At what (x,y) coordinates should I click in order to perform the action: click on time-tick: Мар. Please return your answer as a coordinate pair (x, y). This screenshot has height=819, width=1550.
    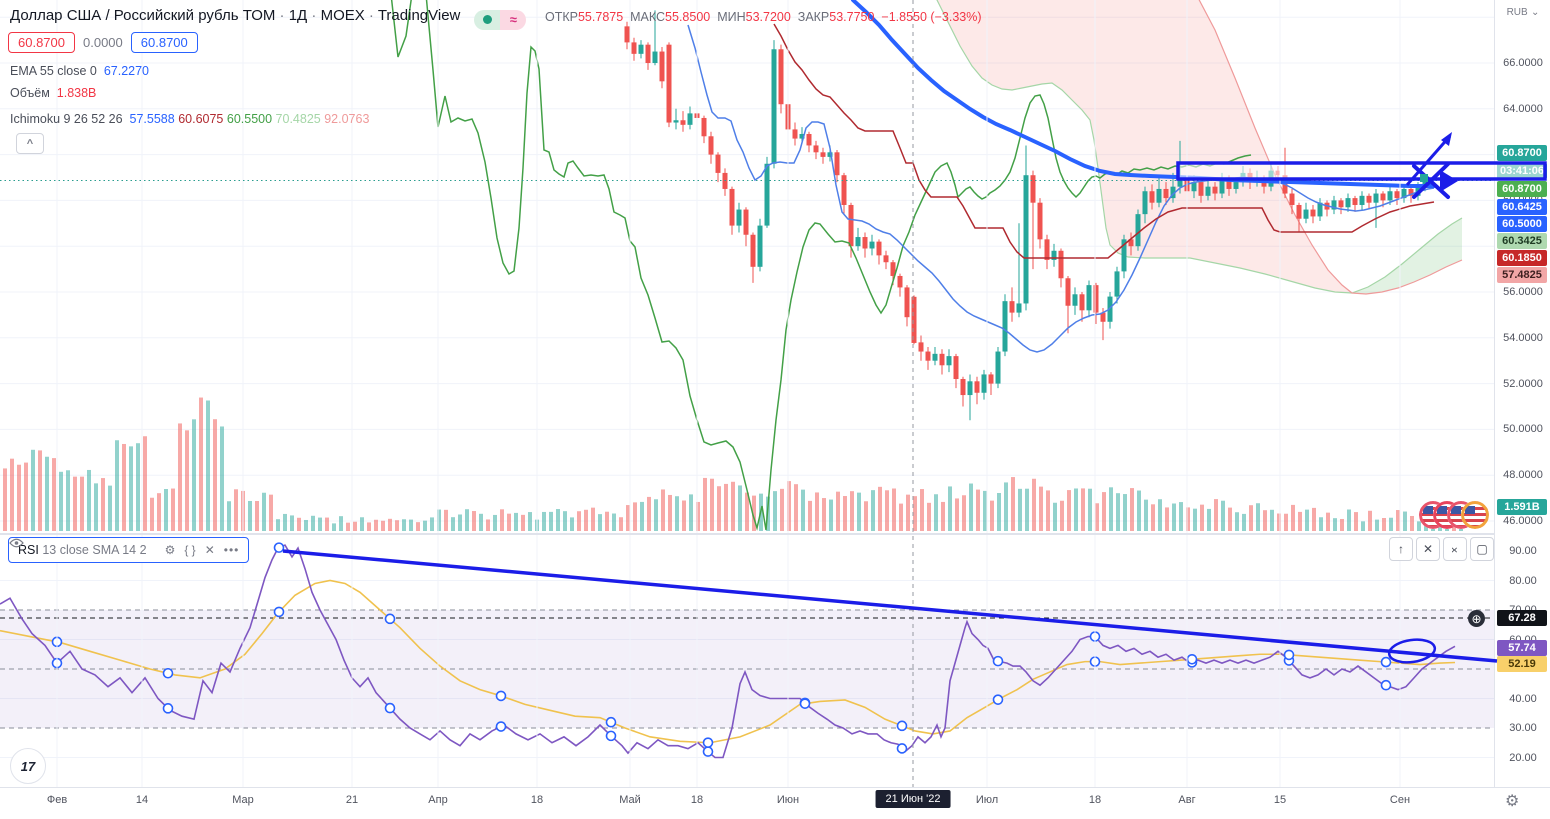
    Looking at the image, I should click on (243, 800).